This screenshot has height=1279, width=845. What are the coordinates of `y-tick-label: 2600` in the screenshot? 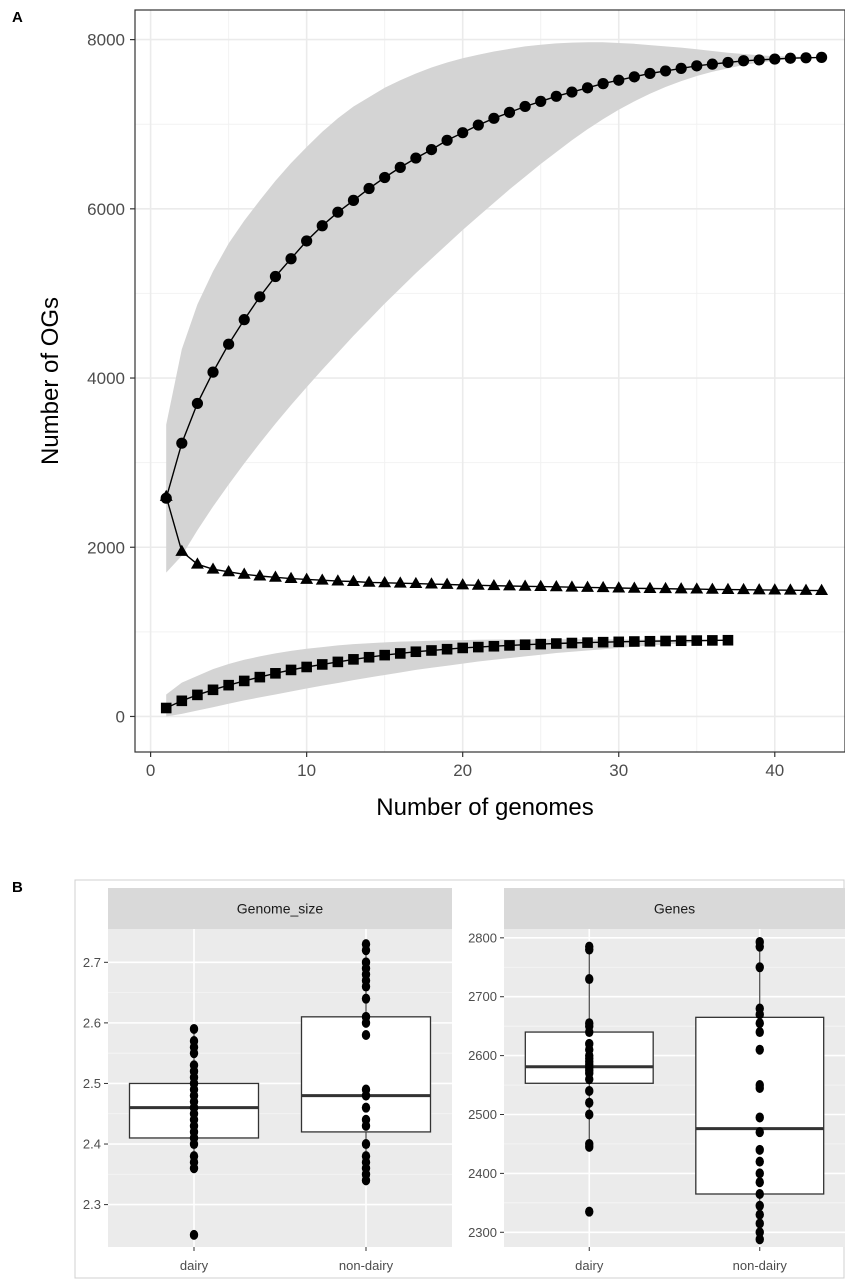 It's located at (482, 1055).